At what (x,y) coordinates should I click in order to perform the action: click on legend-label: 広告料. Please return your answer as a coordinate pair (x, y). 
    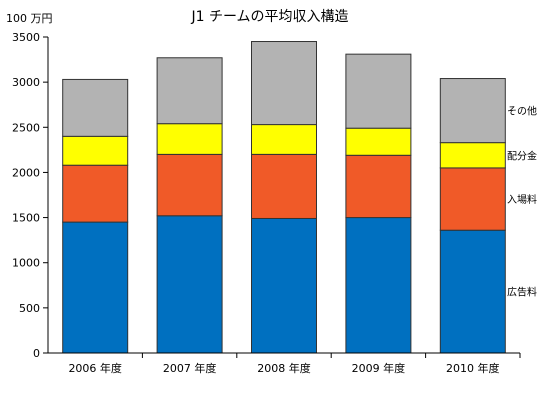
    Looking at the image, I should click on (522, 292).